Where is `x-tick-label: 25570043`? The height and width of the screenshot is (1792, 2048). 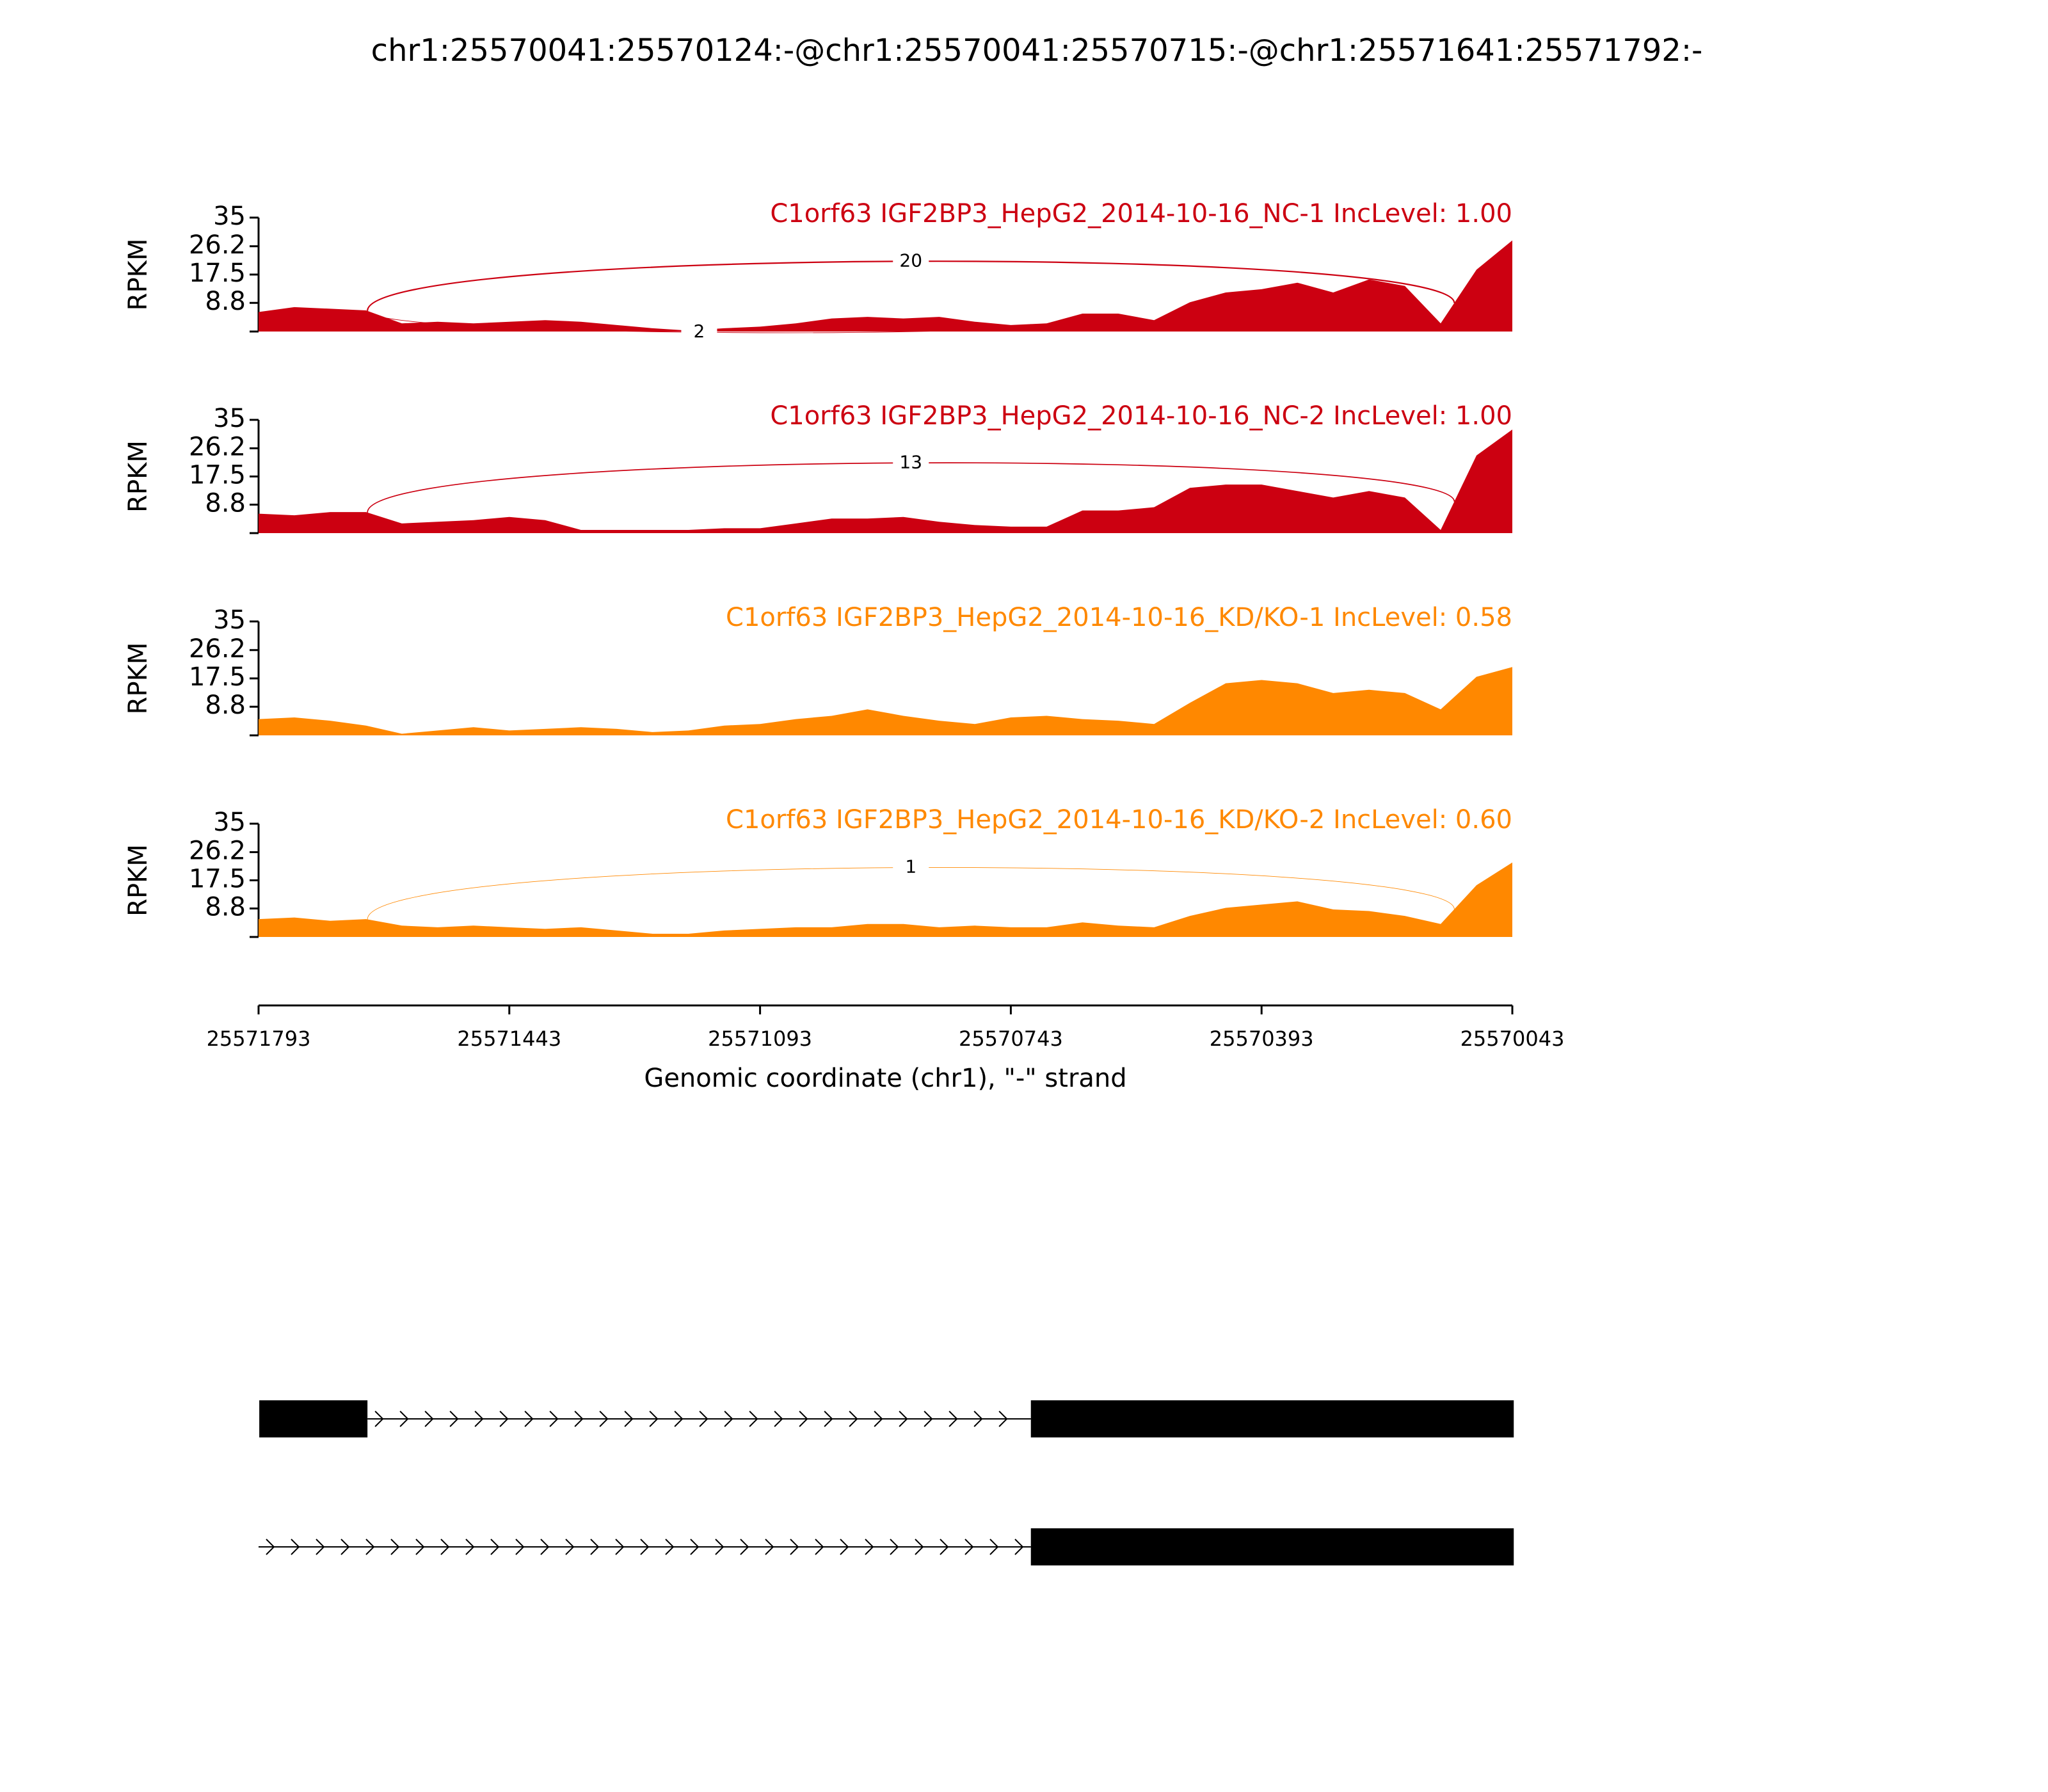 x-tick-label: 25570043 is located at coordinates (1512, 1039).